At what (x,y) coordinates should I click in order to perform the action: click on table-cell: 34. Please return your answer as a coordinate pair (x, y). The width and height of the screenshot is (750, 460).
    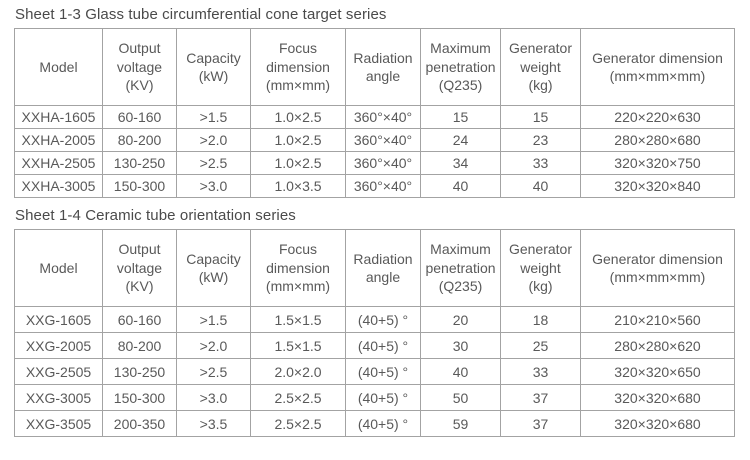
    Looking at the image, I should click on (460, 163).